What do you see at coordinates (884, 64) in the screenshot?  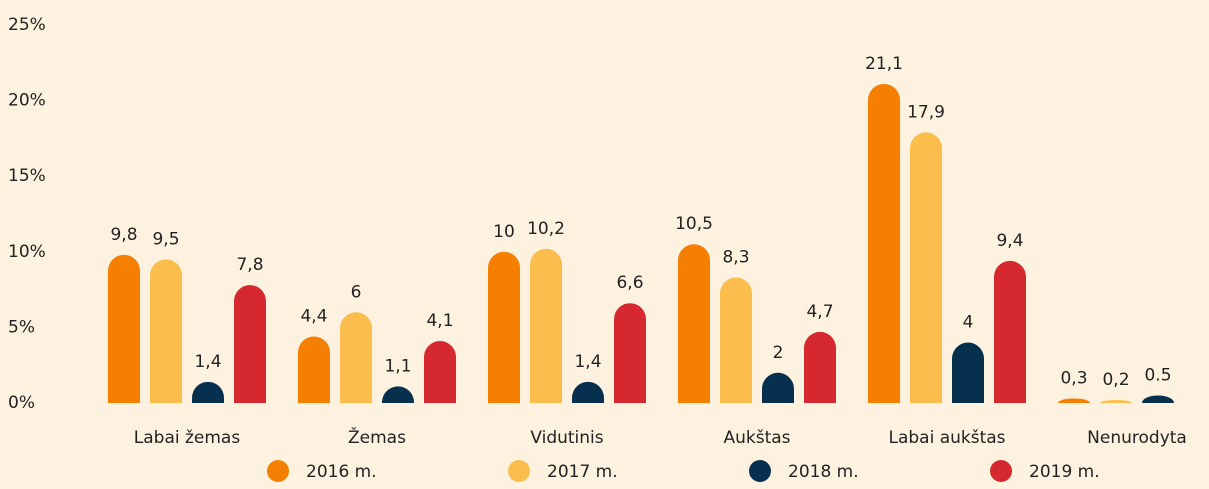 I see `value-label: 21,1` at bounding box center [884, 64].